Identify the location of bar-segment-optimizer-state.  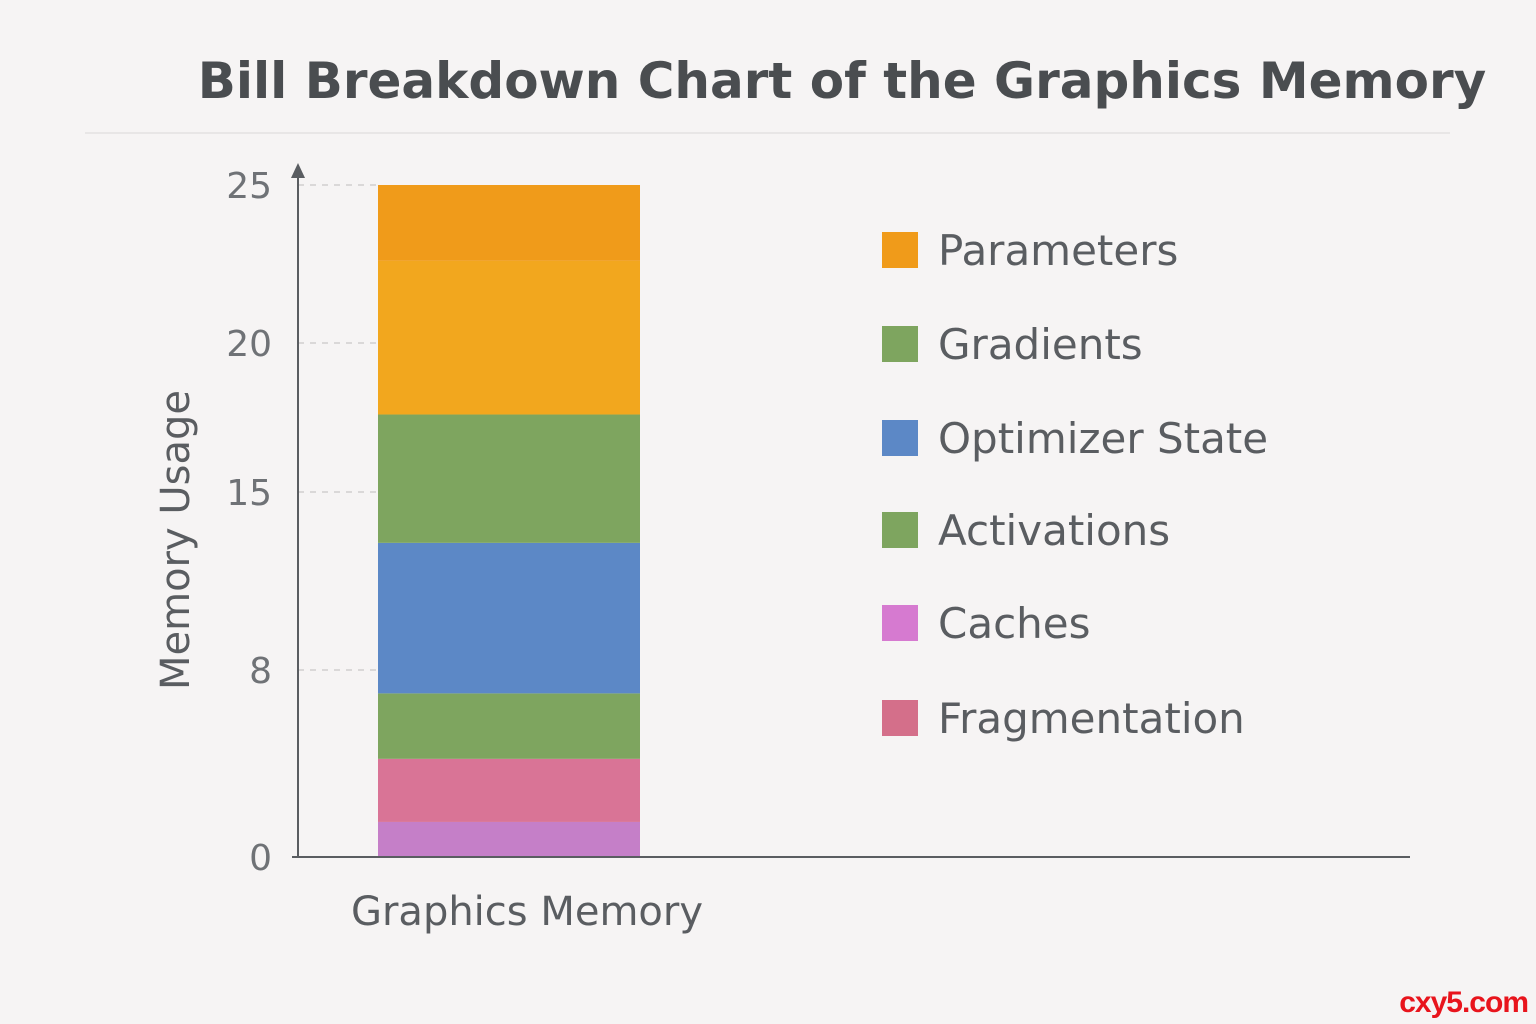
(509, 618).